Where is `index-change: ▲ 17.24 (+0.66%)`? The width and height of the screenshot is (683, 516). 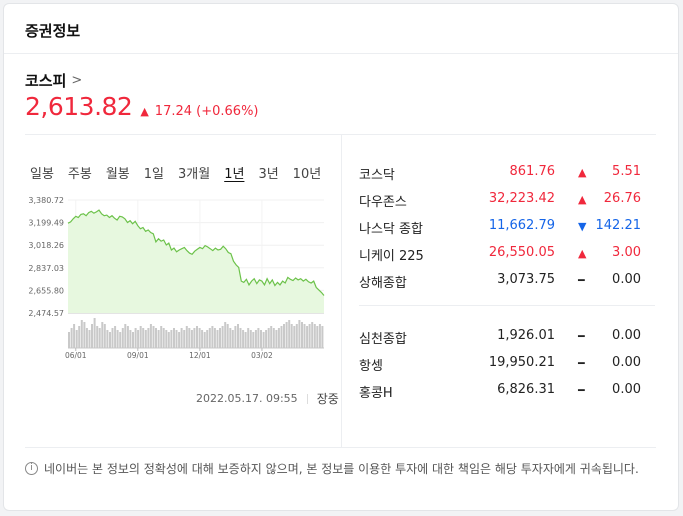
index-change: ▲ 17.24 (+0.66%) is located at coordinates (199, 111).